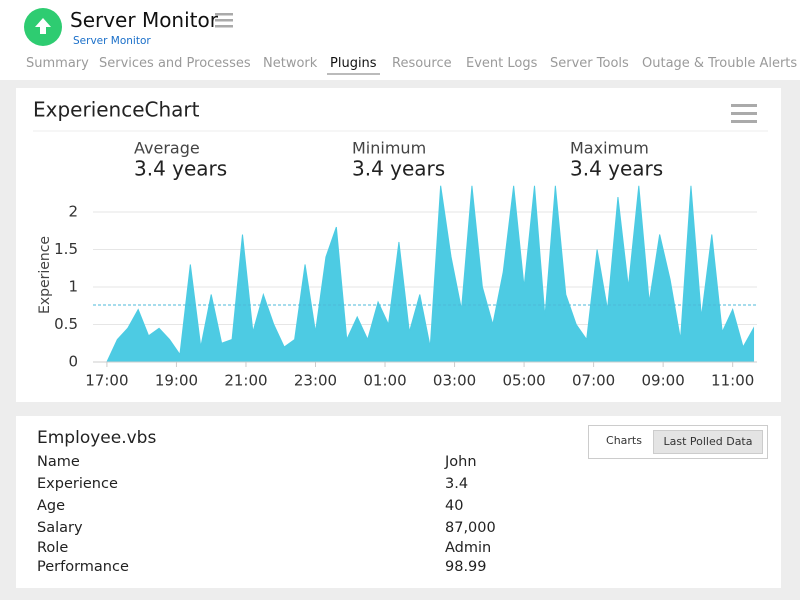 This screenshot has height=600, width=800. What do you see at coordinates (77, 484) in the screenshot?
I see `cell-label: Experience` at bounding box center [77, 484].